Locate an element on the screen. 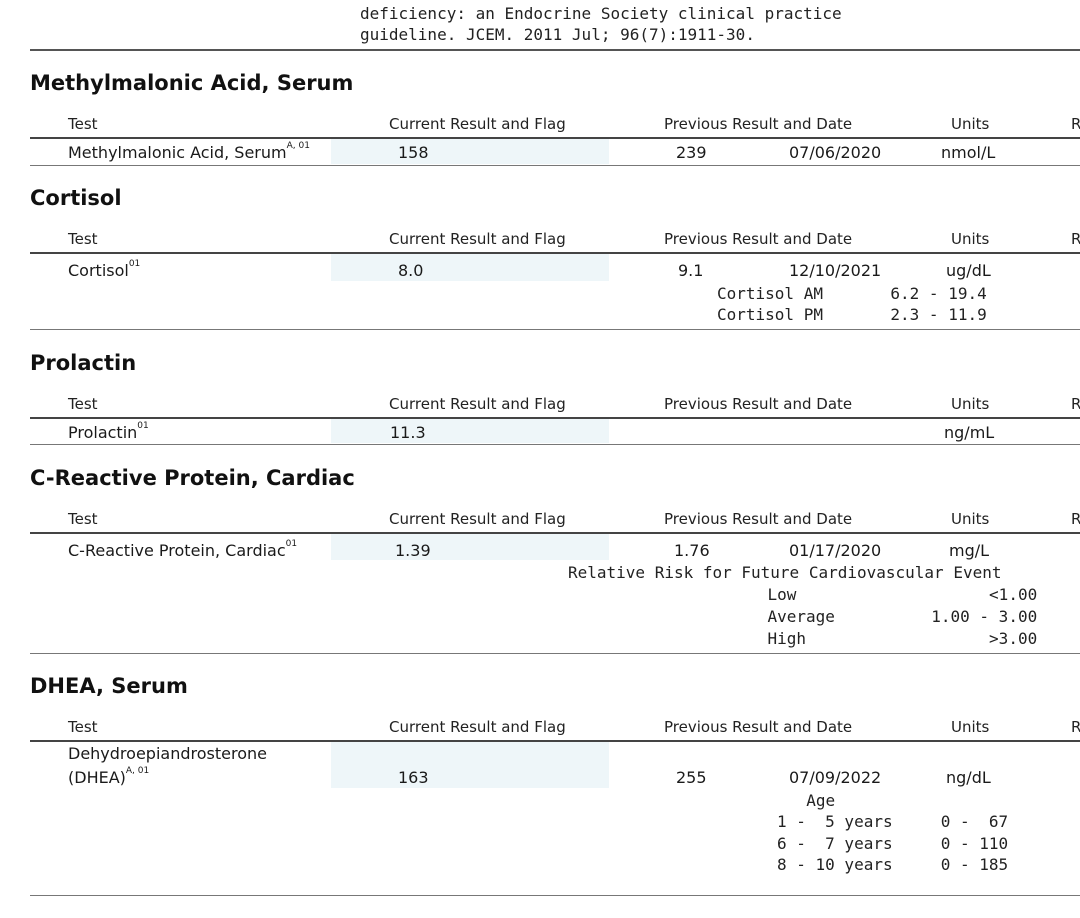  section-title-dhea: DHEA, Serum is located at coordinates (109, 686).